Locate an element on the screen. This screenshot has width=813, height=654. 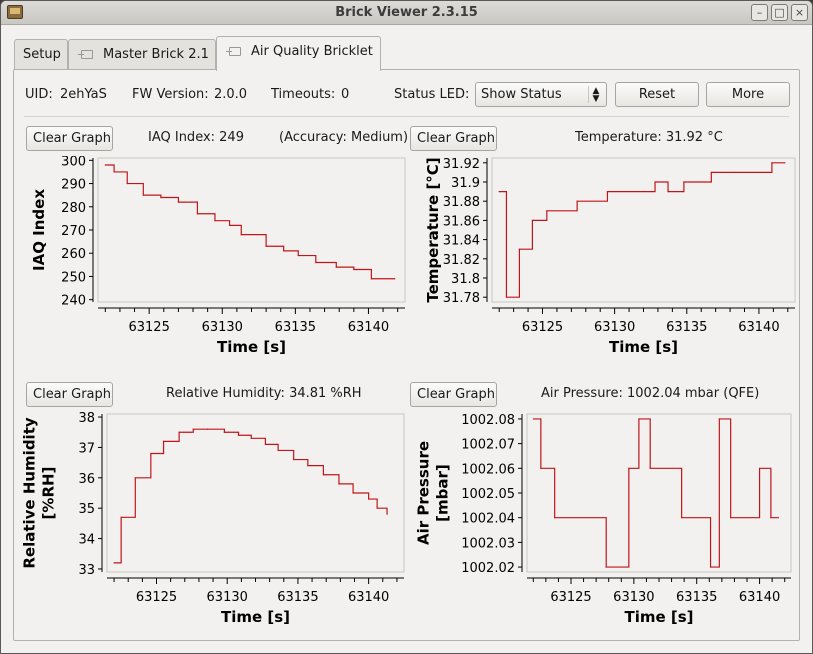
y-tick-label: 31.9 is located at coordinates (465, 183).